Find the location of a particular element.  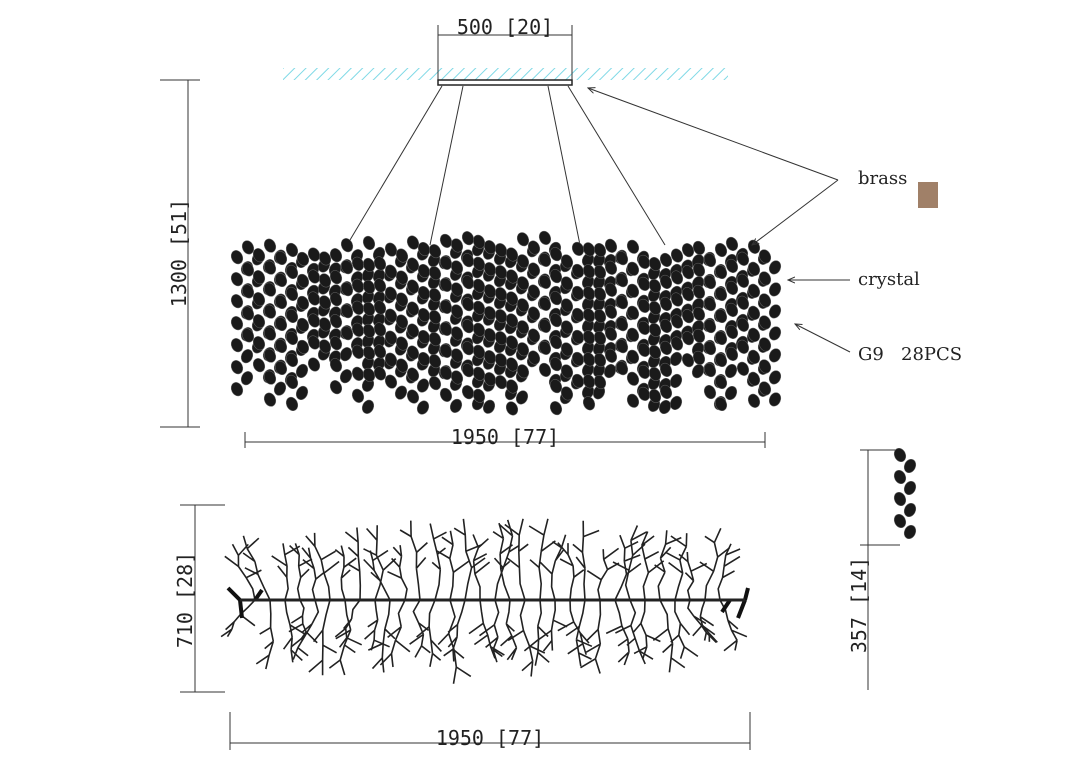

canopy-width: 500 [20] is located at coordinates (505, 27).